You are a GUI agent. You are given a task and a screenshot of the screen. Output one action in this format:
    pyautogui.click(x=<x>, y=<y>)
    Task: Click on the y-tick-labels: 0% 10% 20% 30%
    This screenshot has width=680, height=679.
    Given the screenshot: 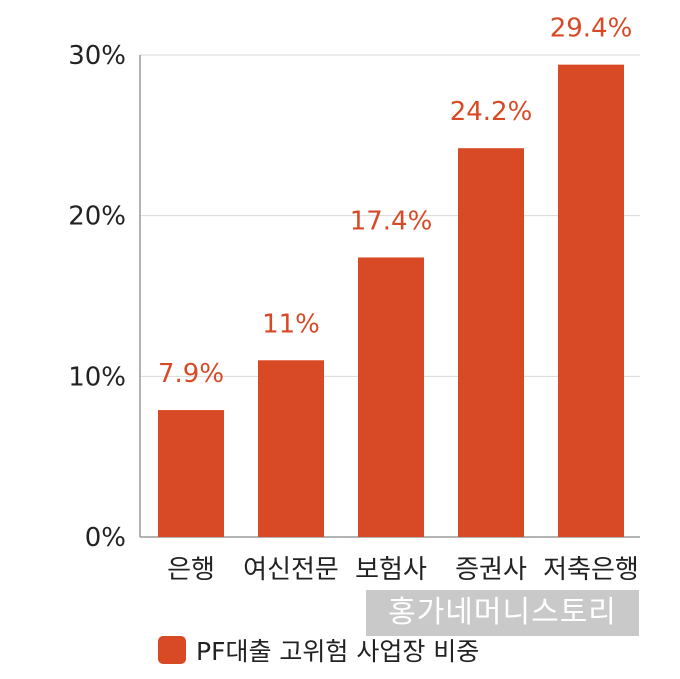 What is the action you would take?
    pyautogui.click(x=97, y=297)
    